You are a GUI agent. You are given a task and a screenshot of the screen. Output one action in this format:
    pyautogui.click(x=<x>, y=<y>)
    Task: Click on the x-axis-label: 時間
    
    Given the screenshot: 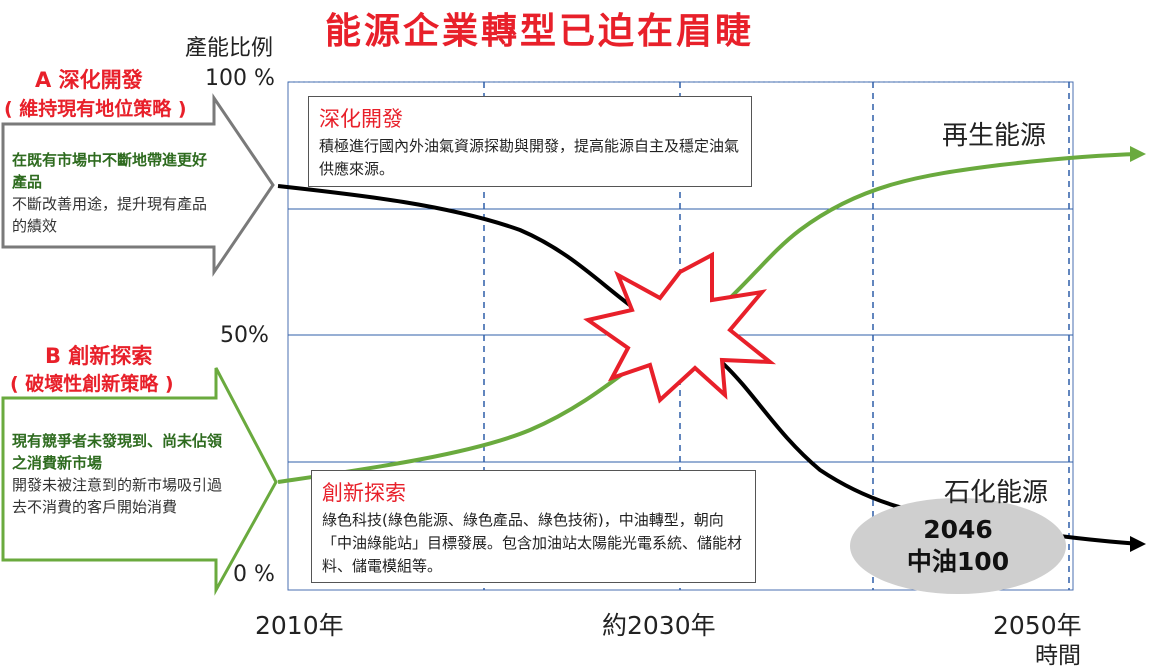 What is the action you would take?
    pyautogui.click(x=1058, y=656)
    